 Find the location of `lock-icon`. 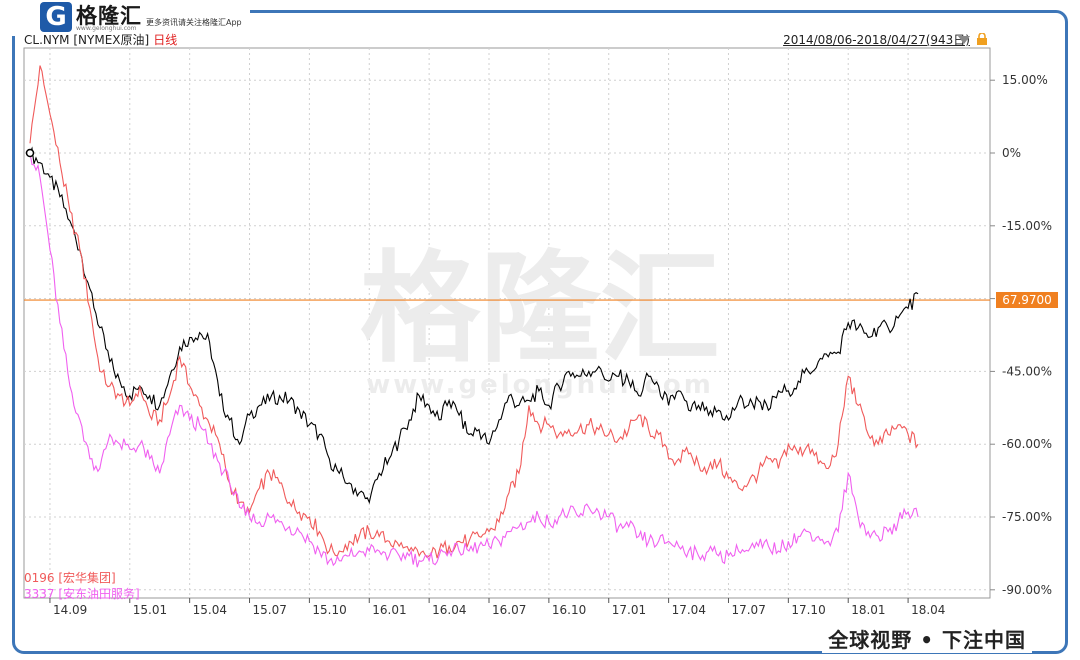

lock-icon is located at coordinates (982, 39).